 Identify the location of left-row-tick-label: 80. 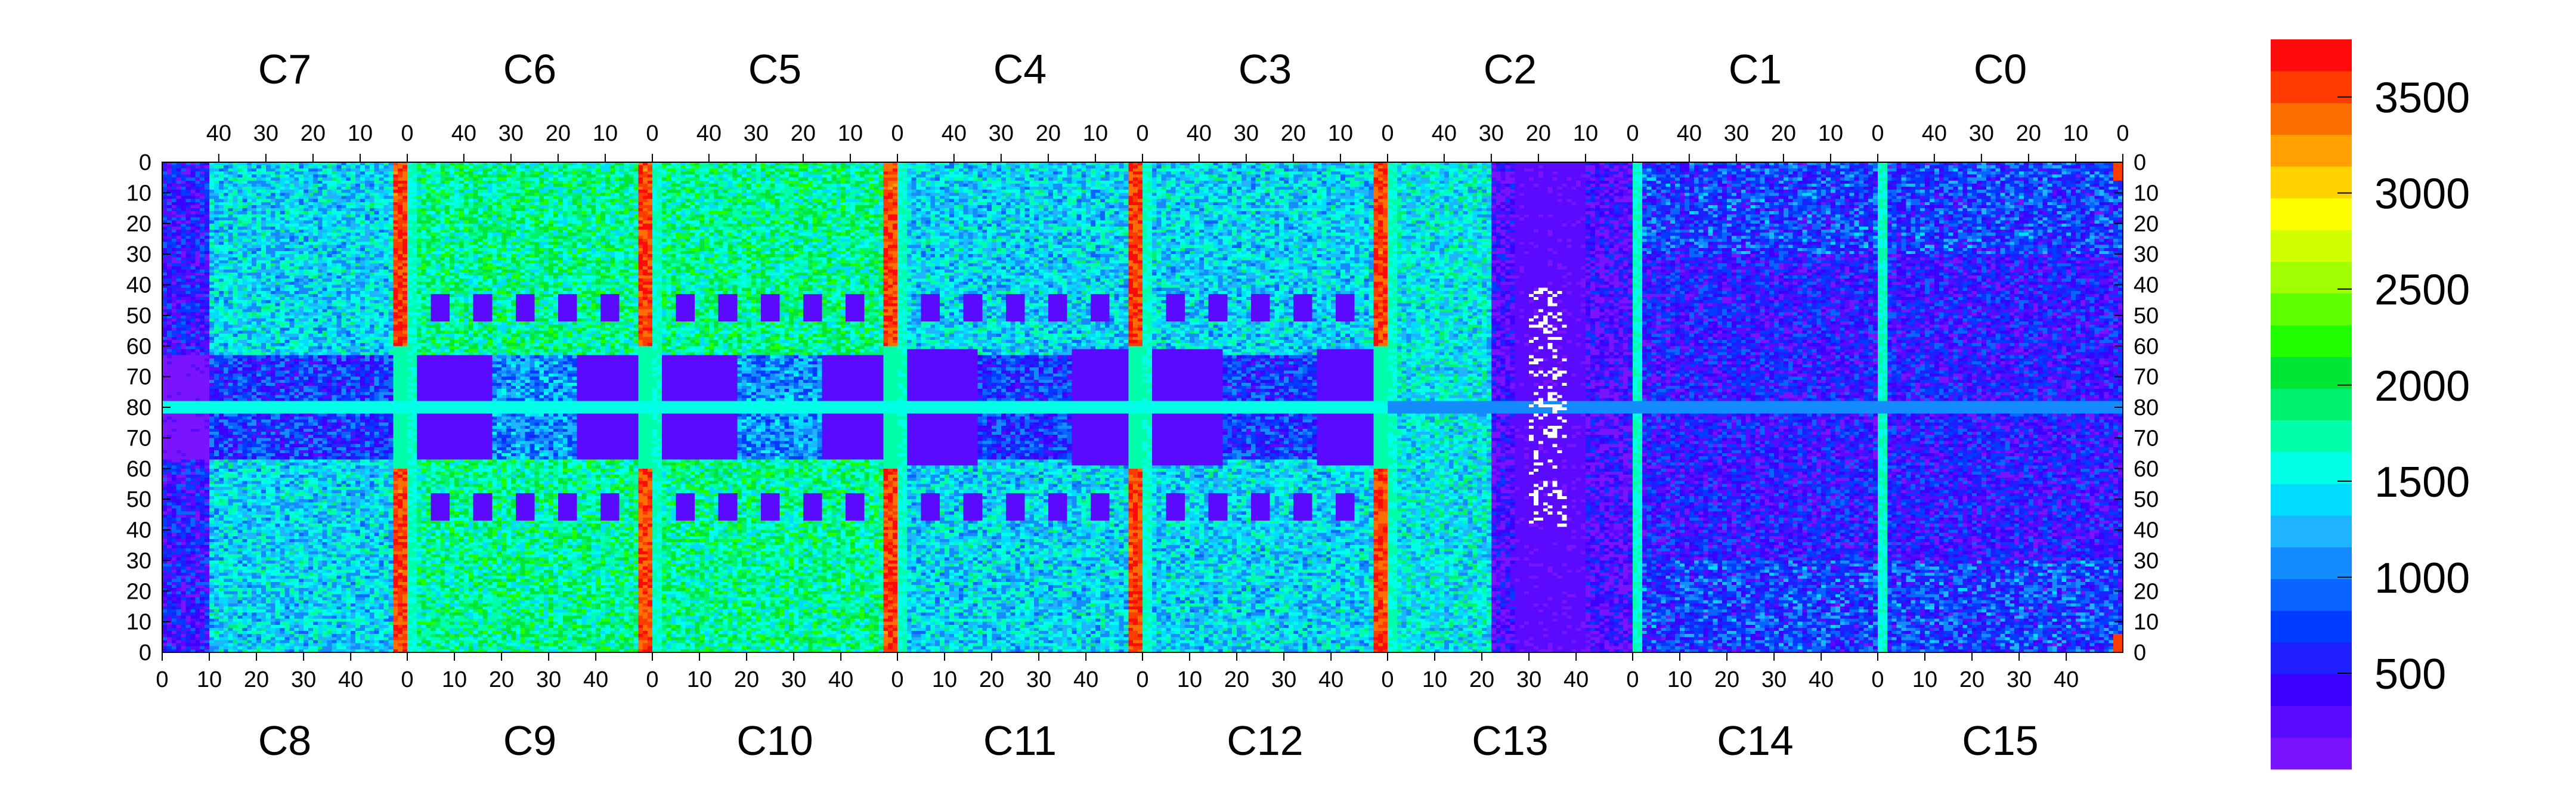
(138, 408).